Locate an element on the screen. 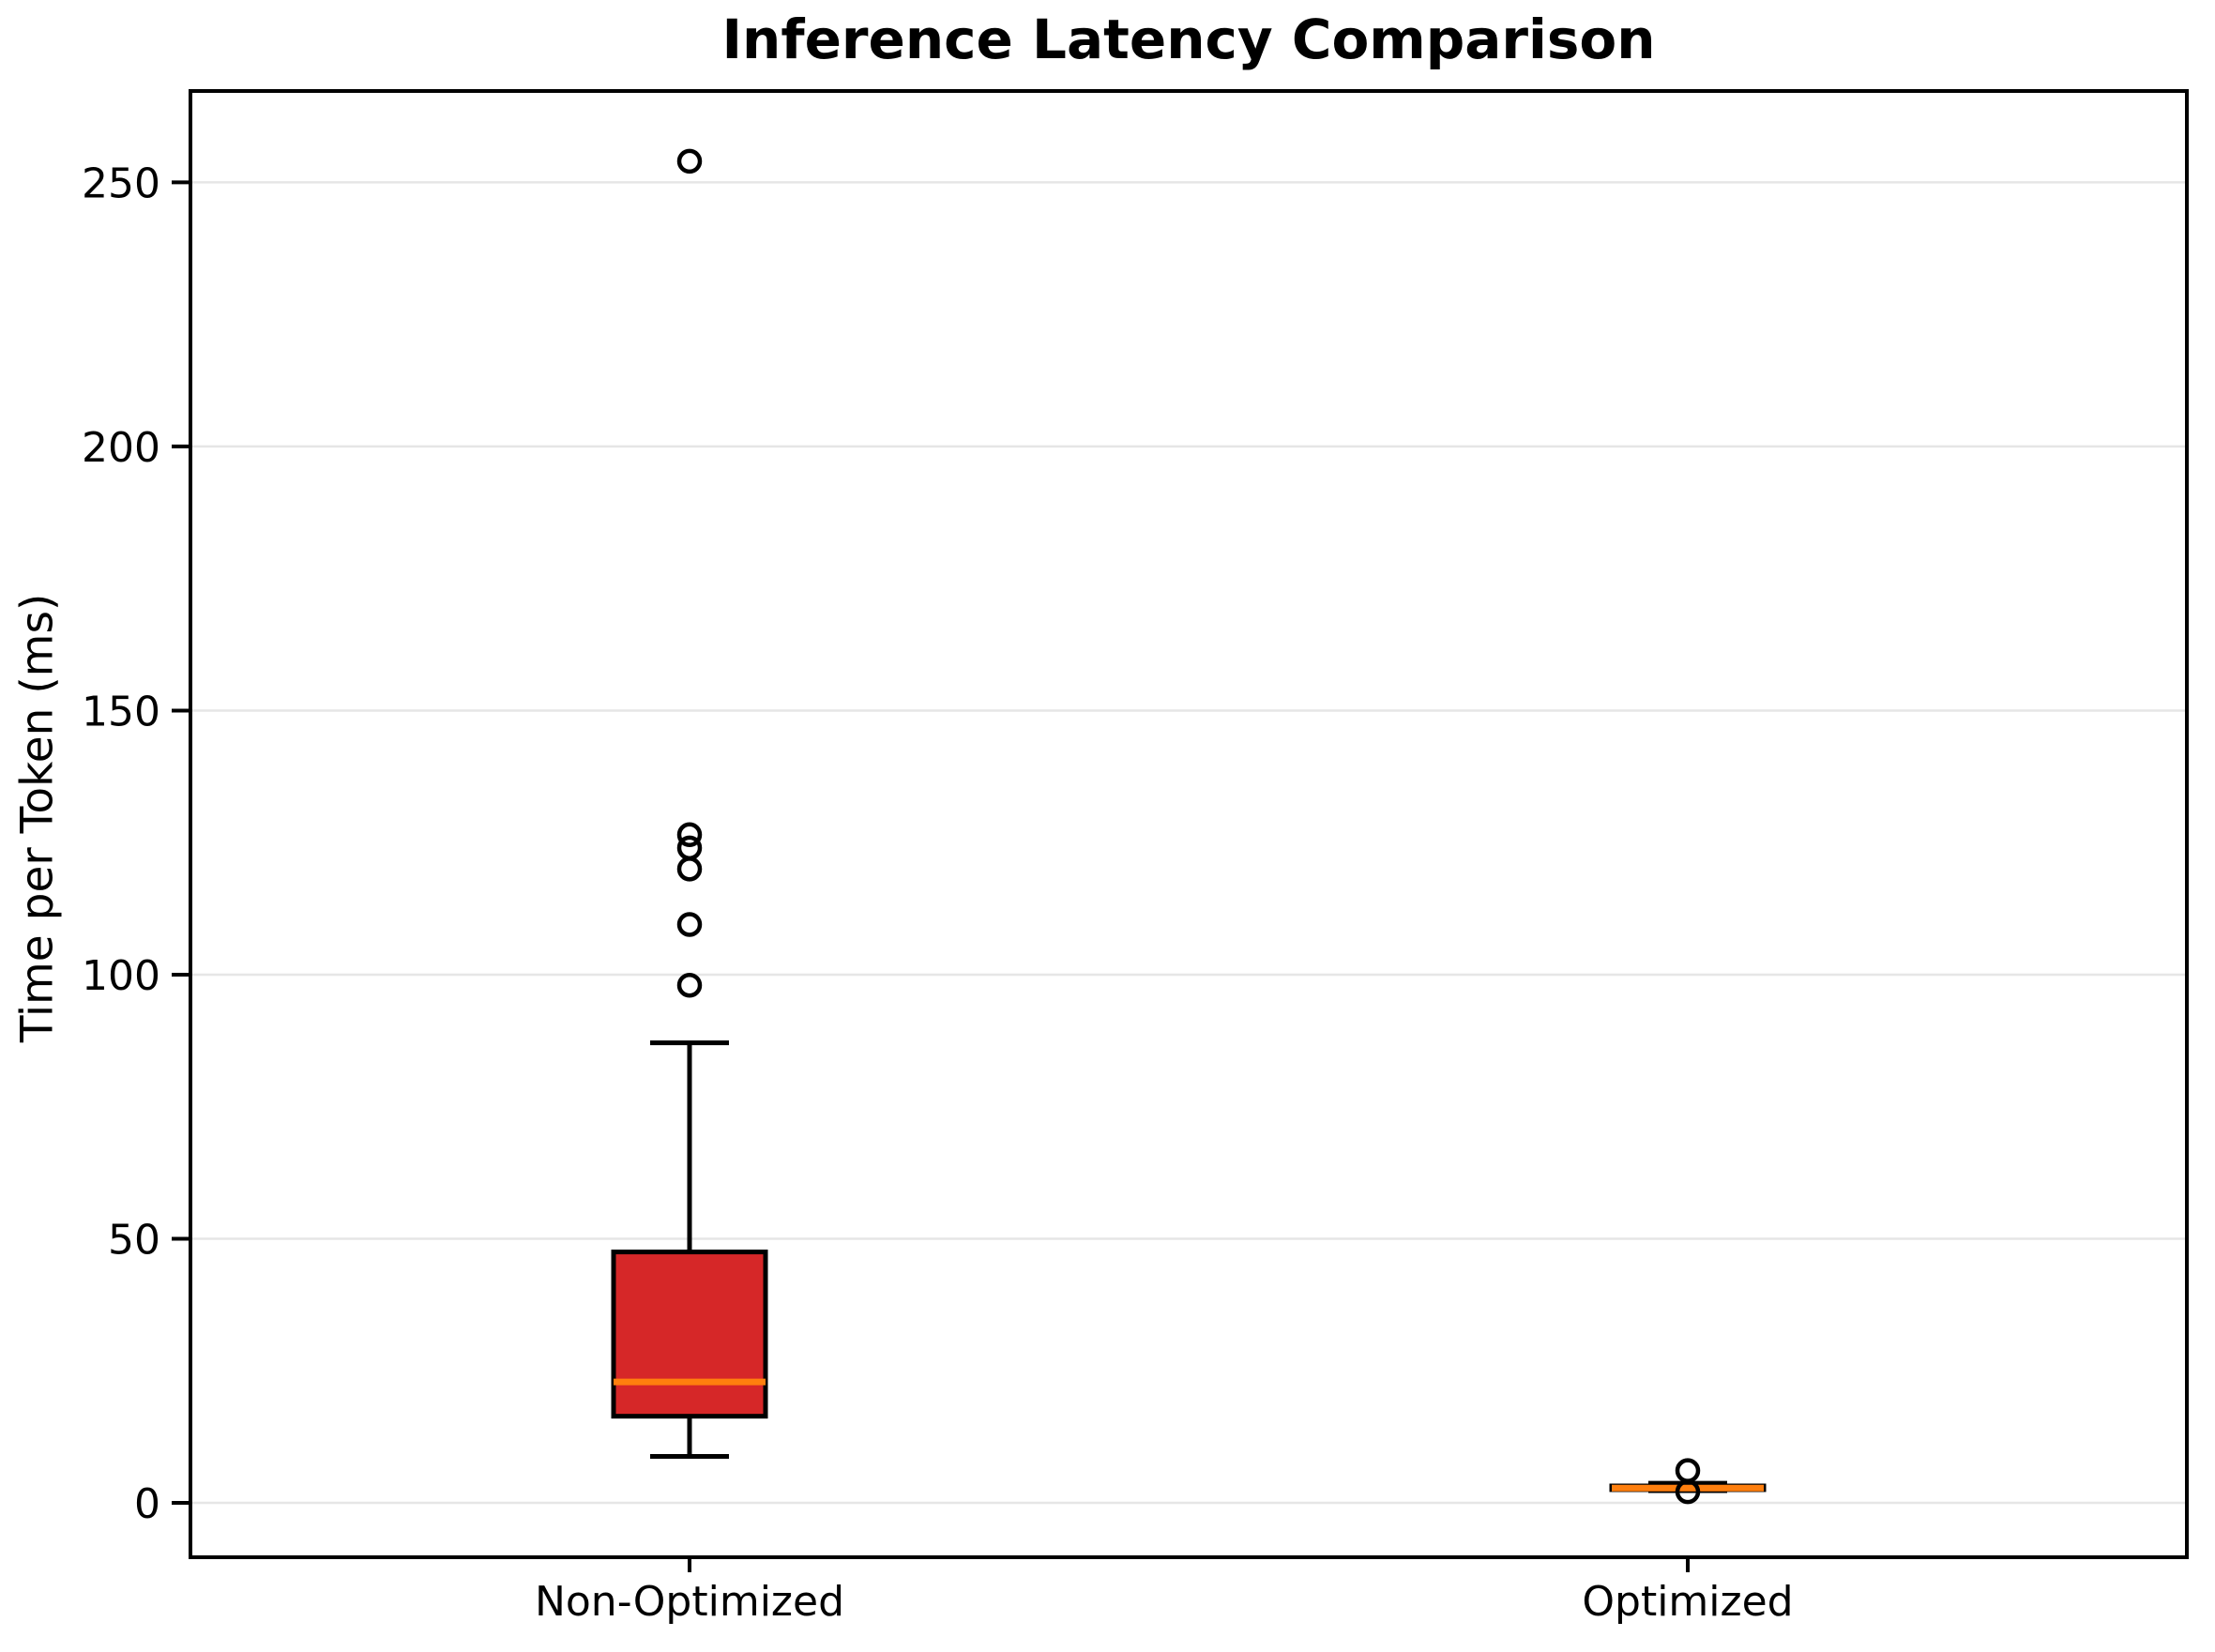 The image size is (2215, 1652). y-tick-label: 100 is located at coordinates (121, 976).